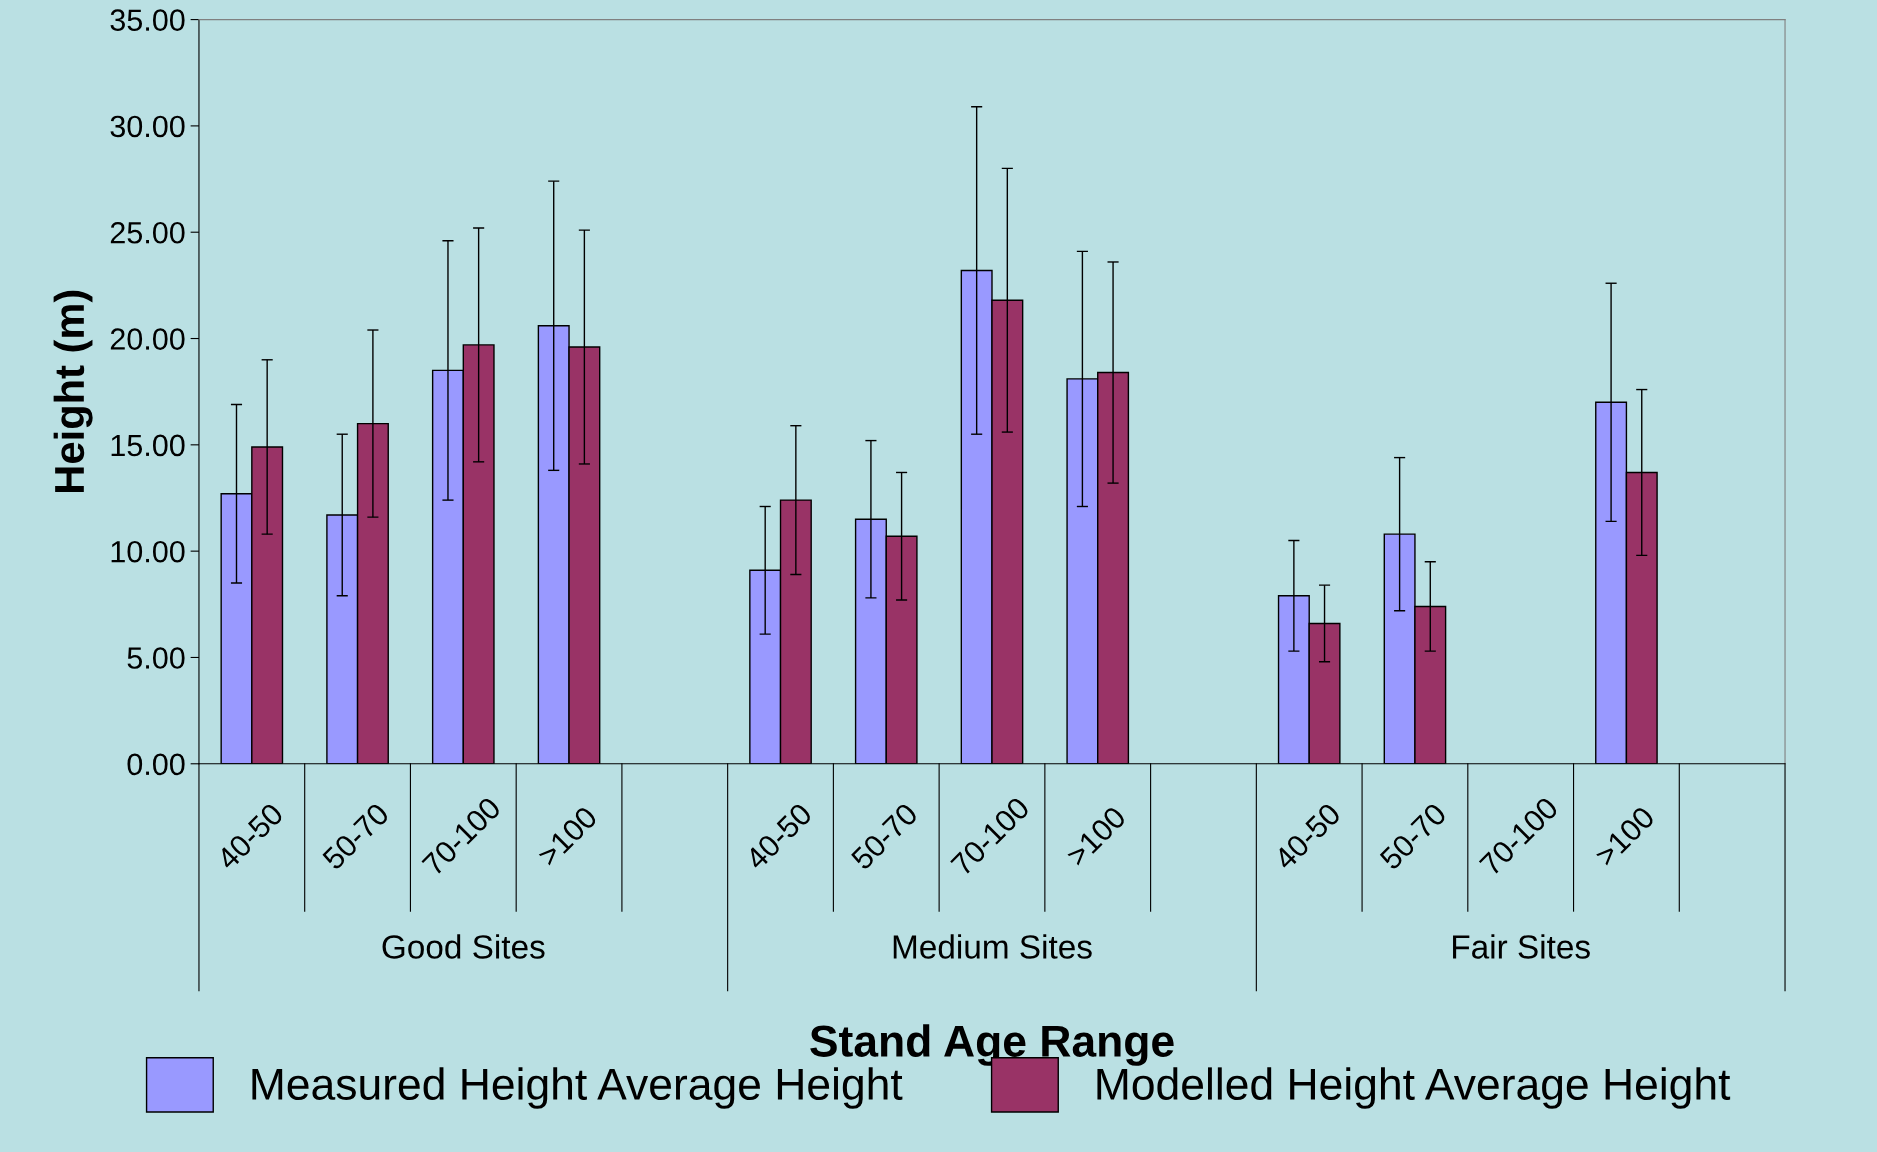 The height and width of the screenshot is (1152, 1877). I want to click on y-tick-label: 25.00, so click(147, 232).